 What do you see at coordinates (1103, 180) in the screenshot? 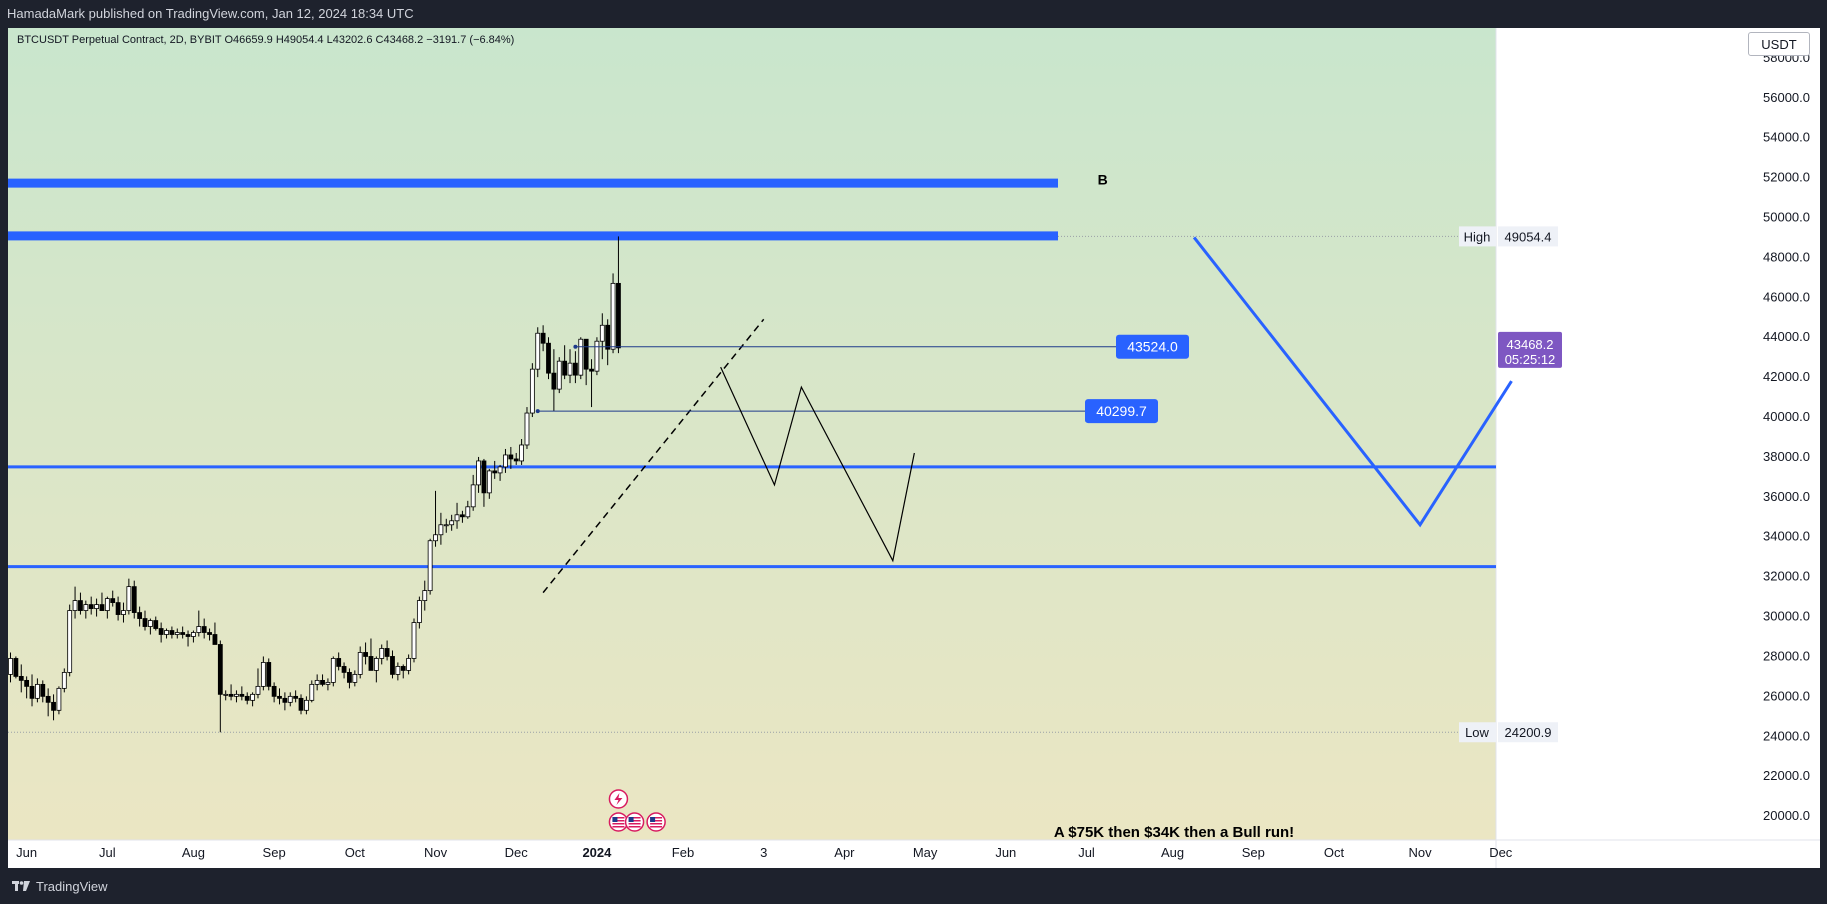
I see `annotation-b: B` at bounding box center [1103, 180].